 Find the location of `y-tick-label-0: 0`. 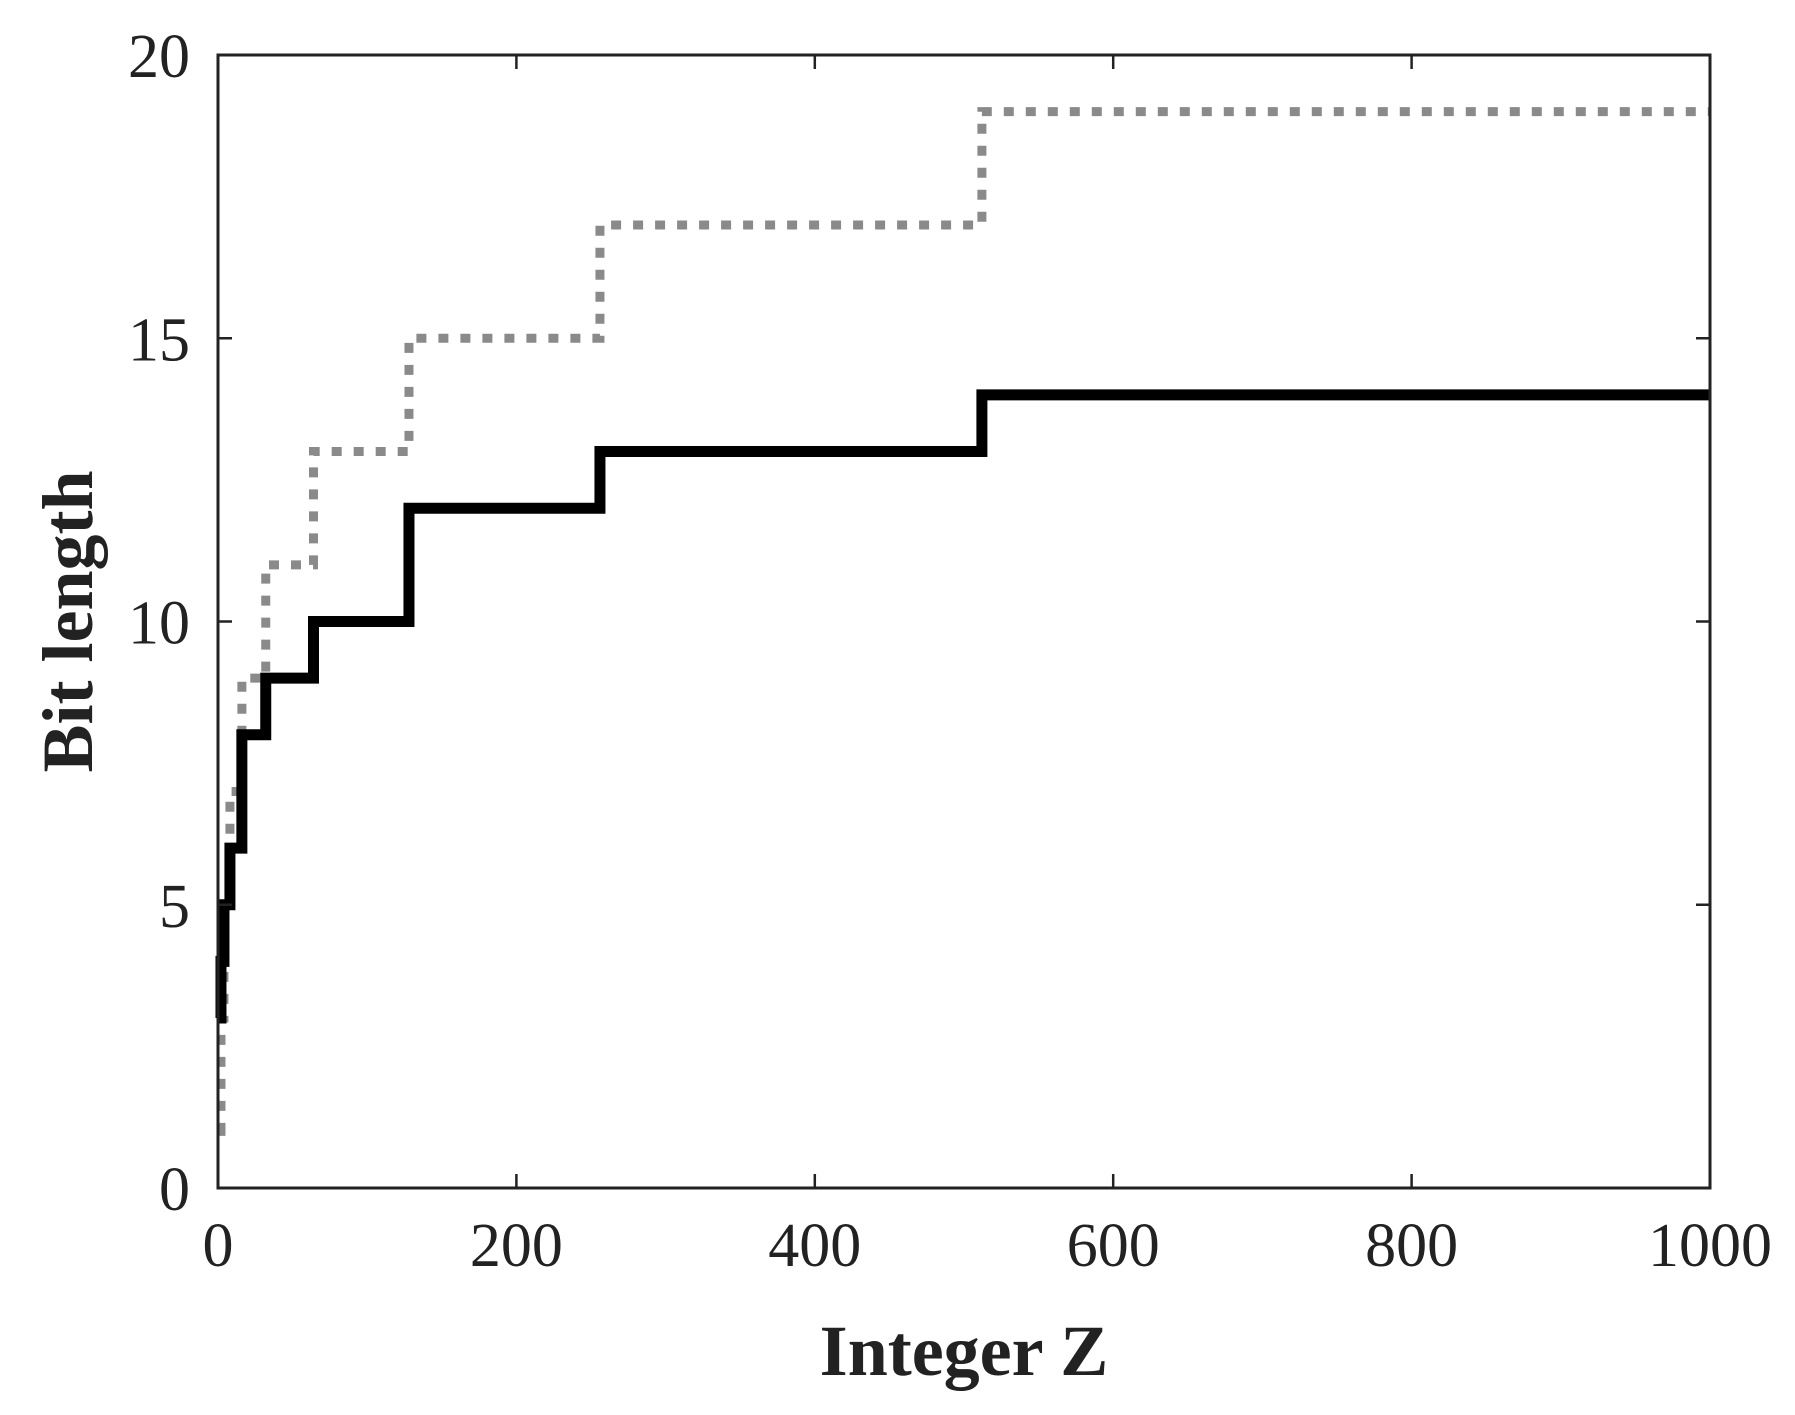

y-tick-label-0: 0 is located at coordinates (174, 1190).